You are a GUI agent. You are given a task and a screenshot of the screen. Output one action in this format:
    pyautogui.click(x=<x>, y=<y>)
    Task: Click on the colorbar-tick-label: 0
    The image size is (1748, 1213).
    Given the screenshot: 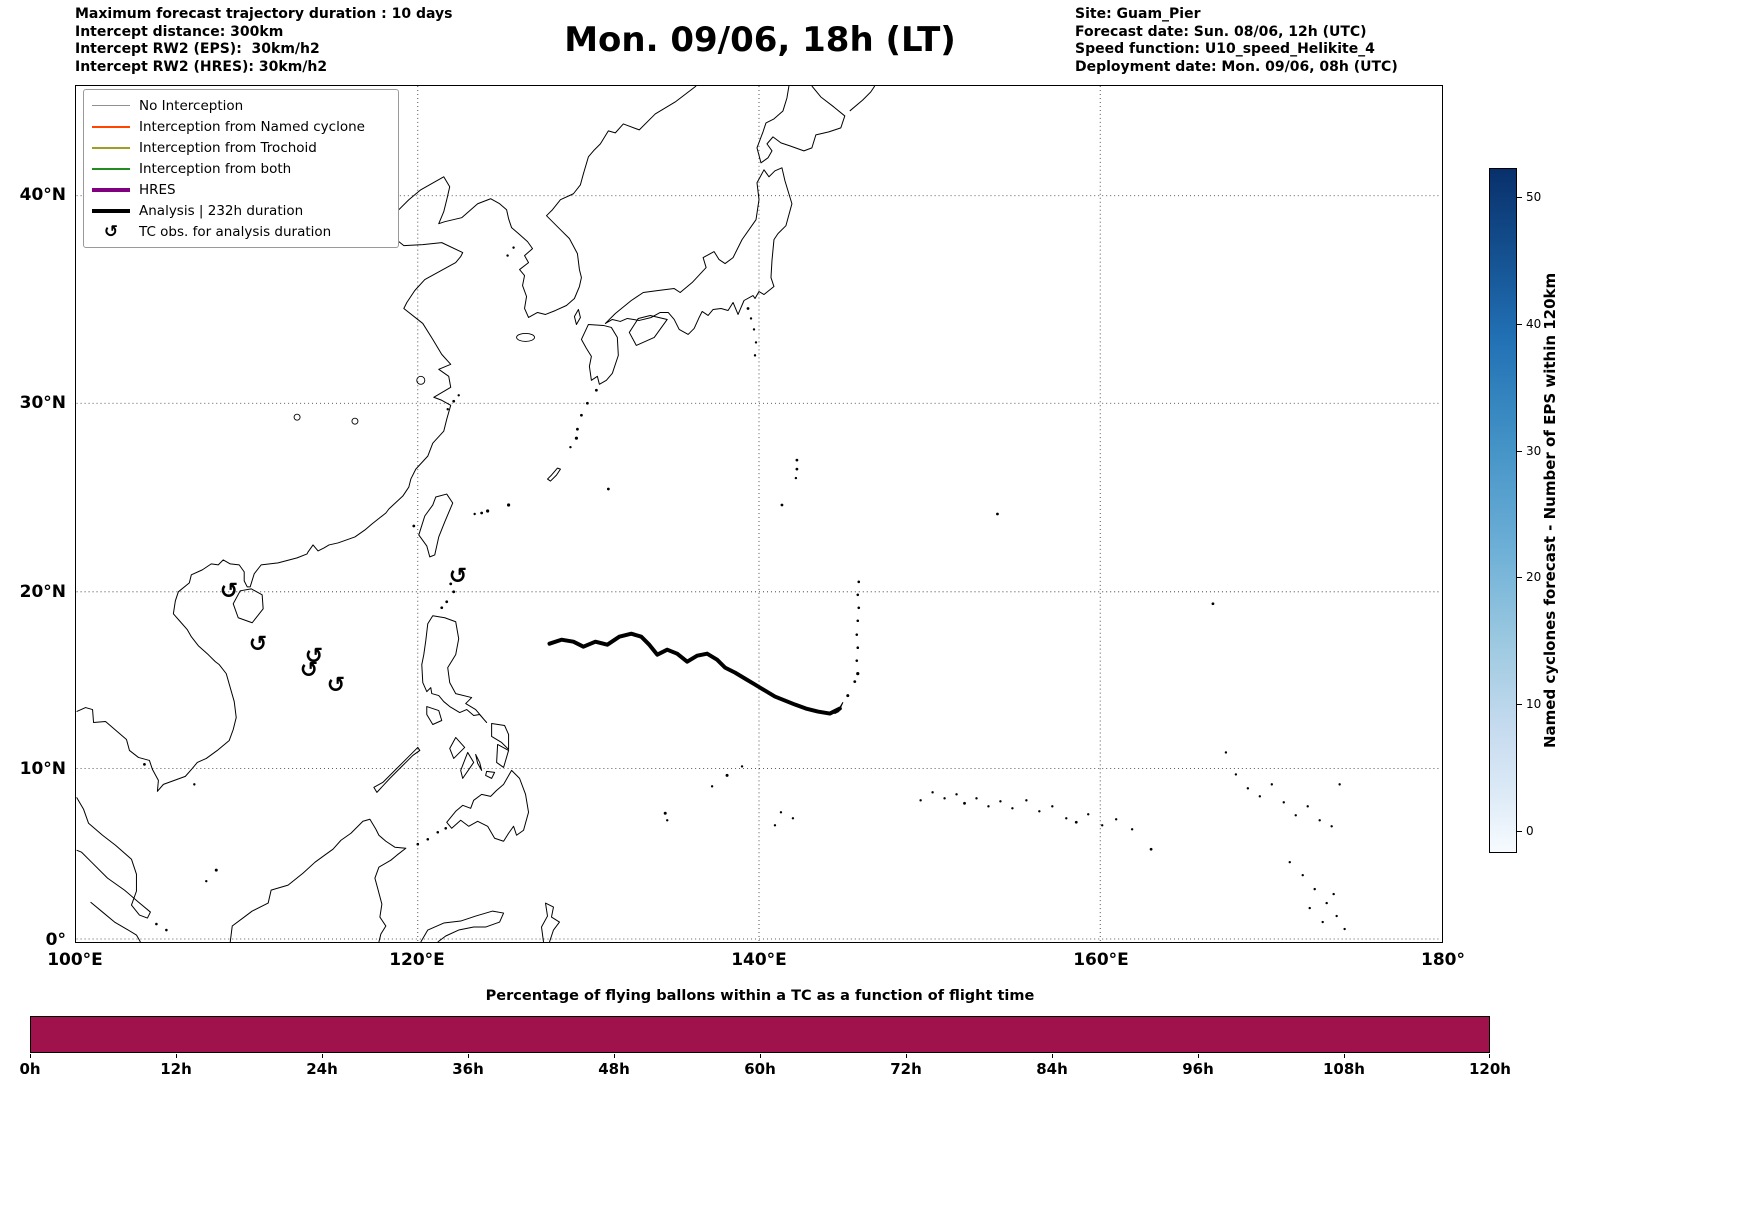 What is the action you would take?
    pyautogui.click(x=1530, y=831)
    